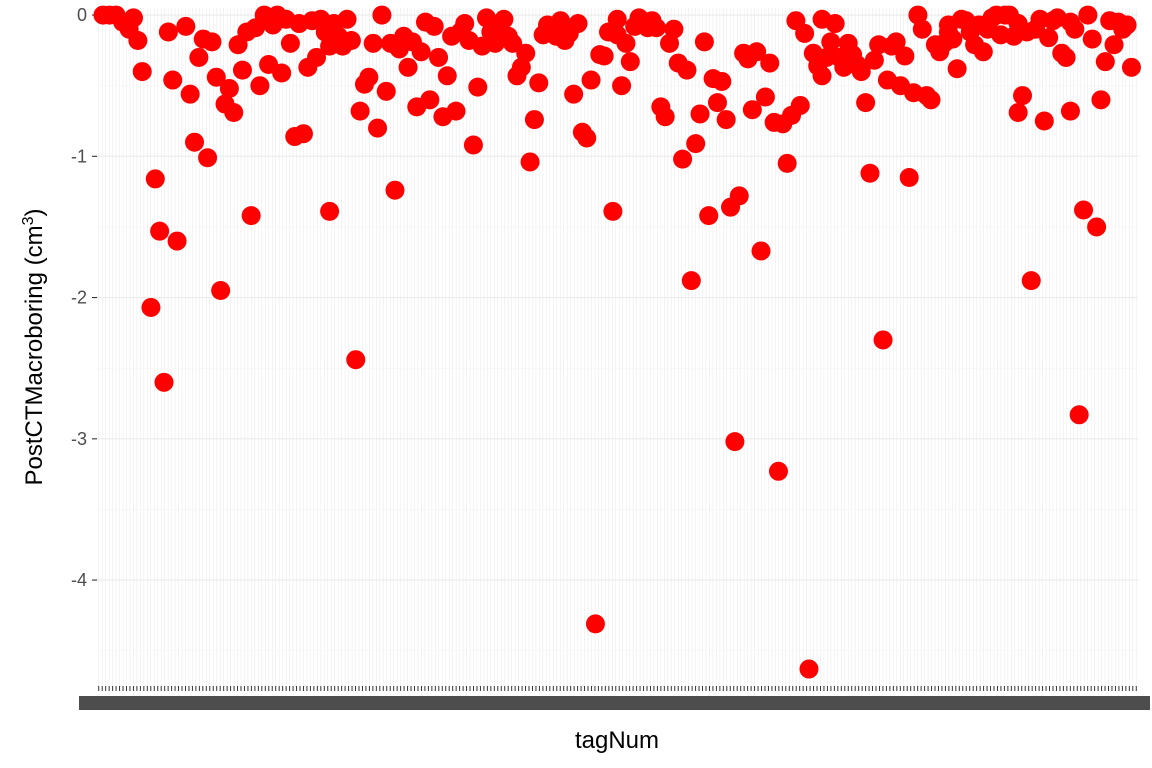  What do you see at coordinates (617, 740) in the screenshot?
I see `x-axis-title: tagNum` at bounding box center [617, 740].